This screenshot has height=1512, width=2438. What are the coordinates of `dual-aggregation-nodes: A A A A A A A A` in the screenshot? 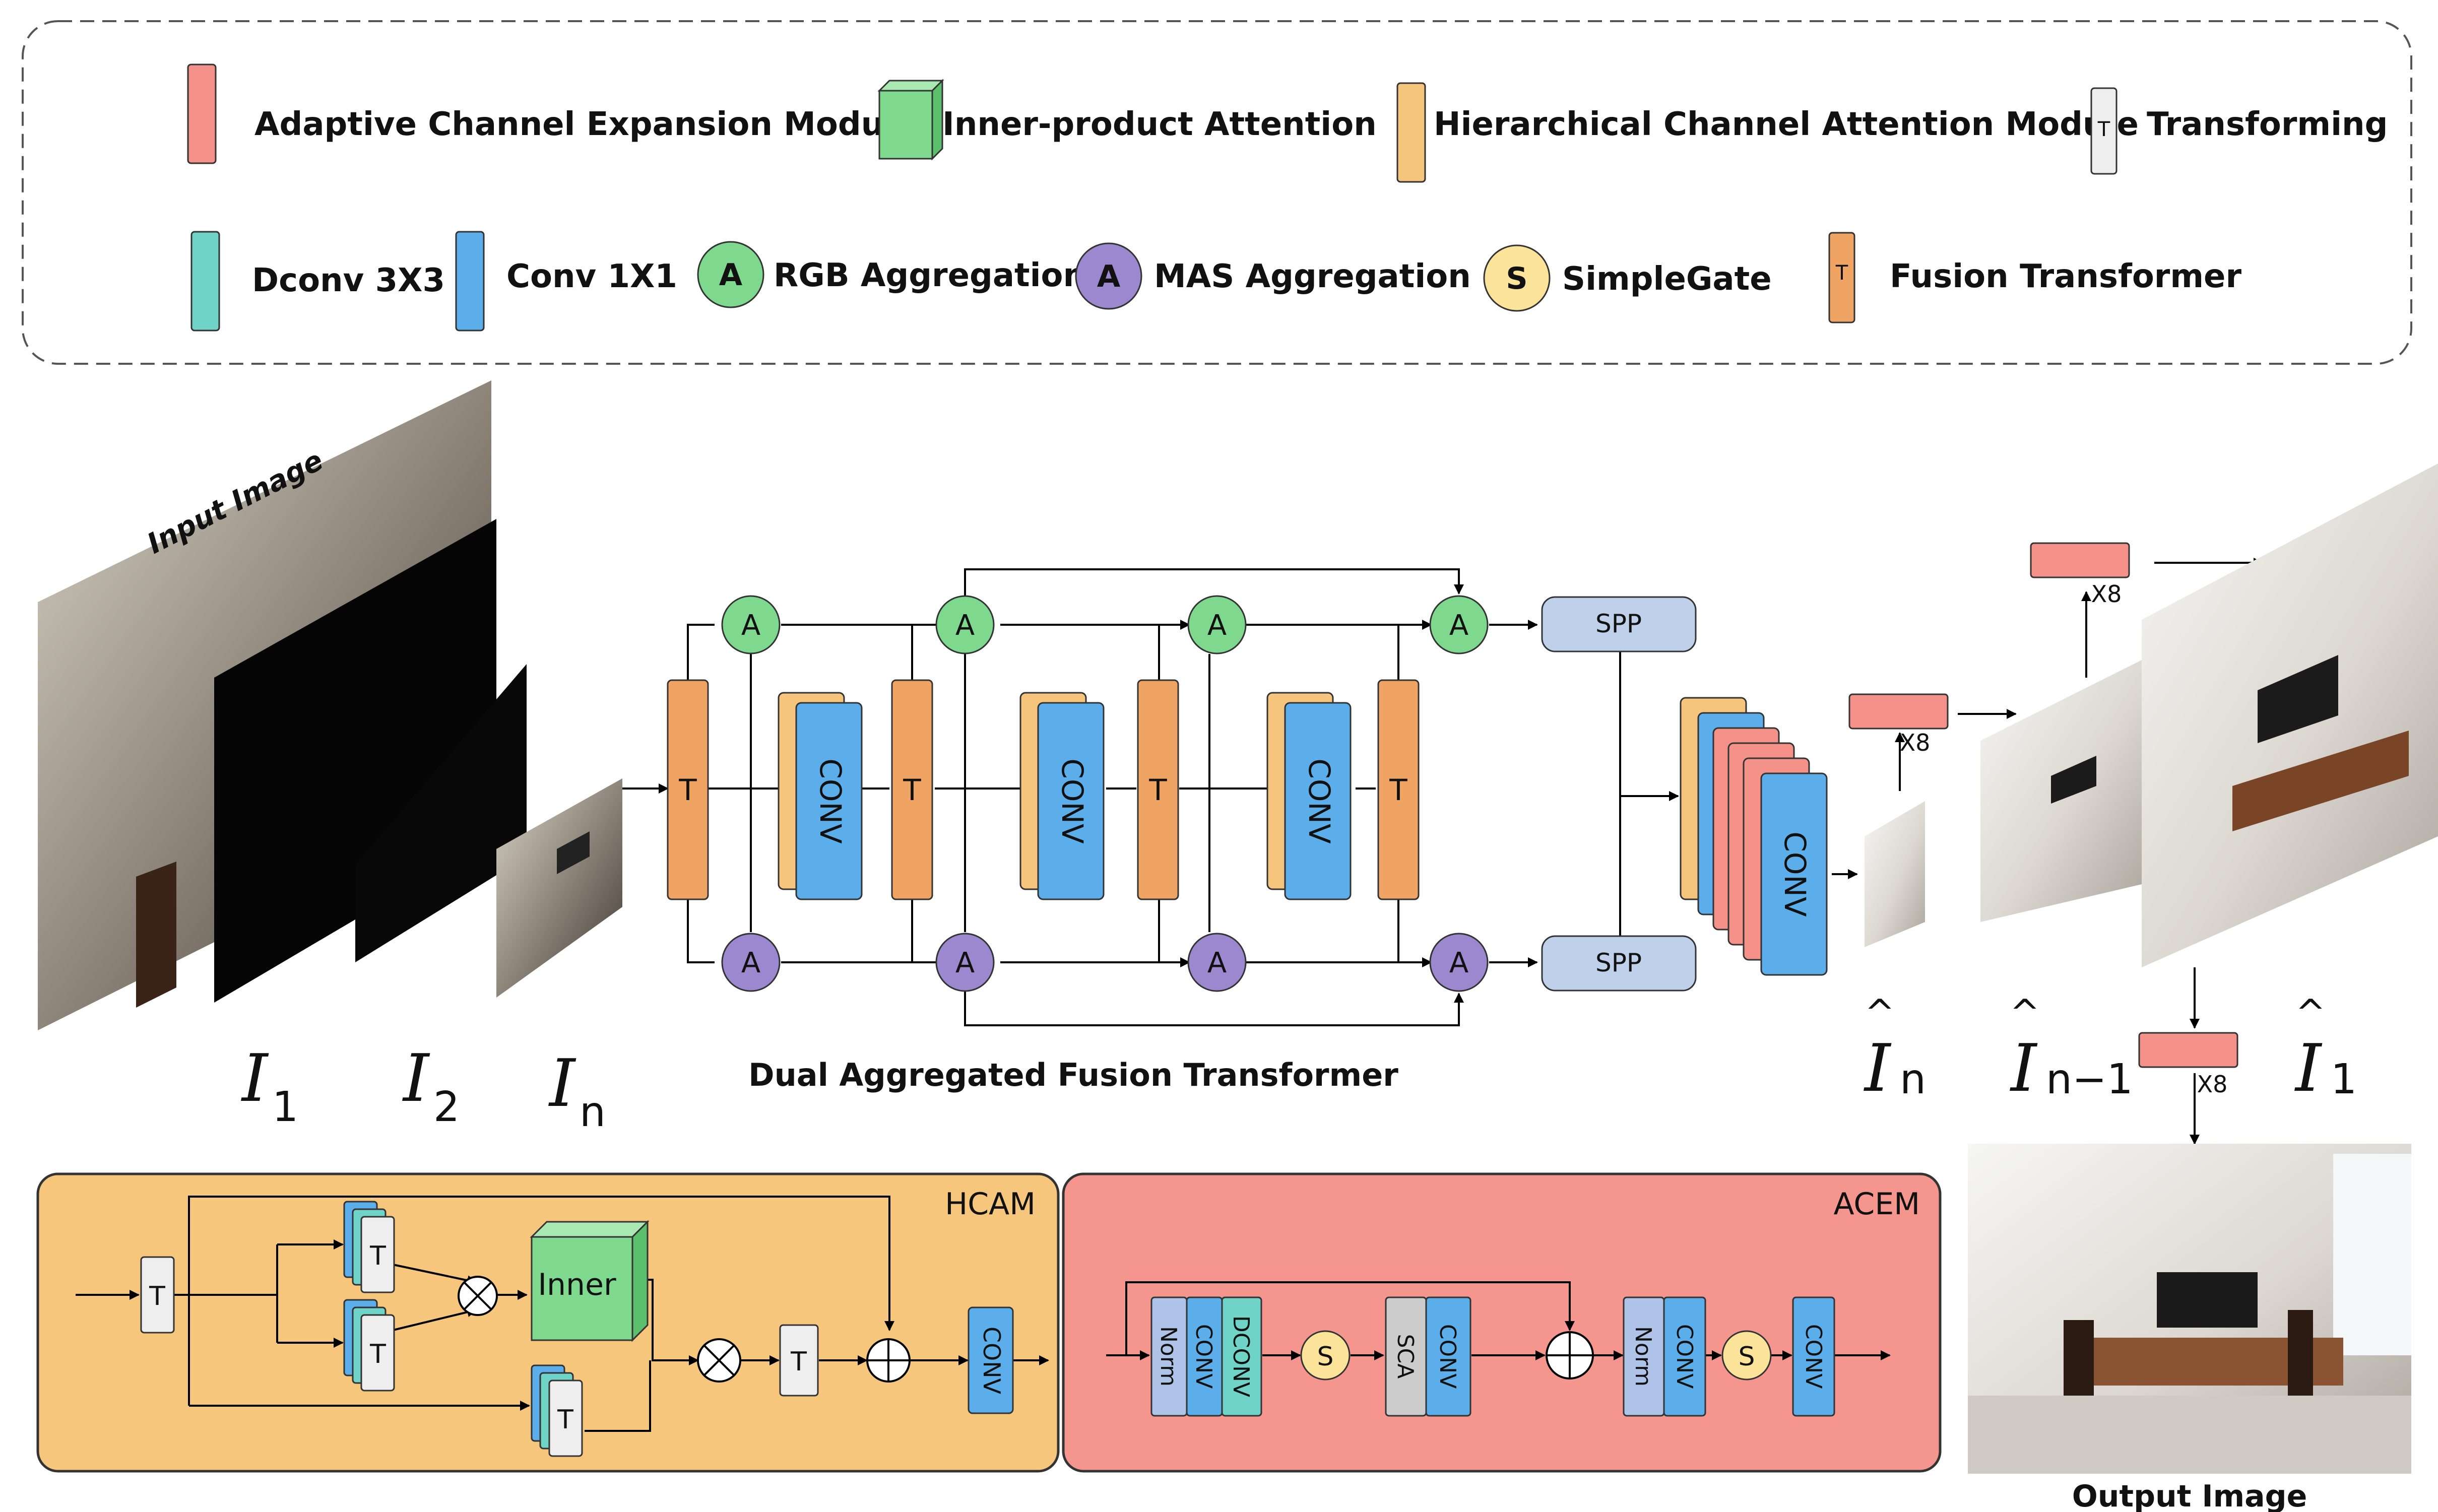 It's located at (1105, 793).